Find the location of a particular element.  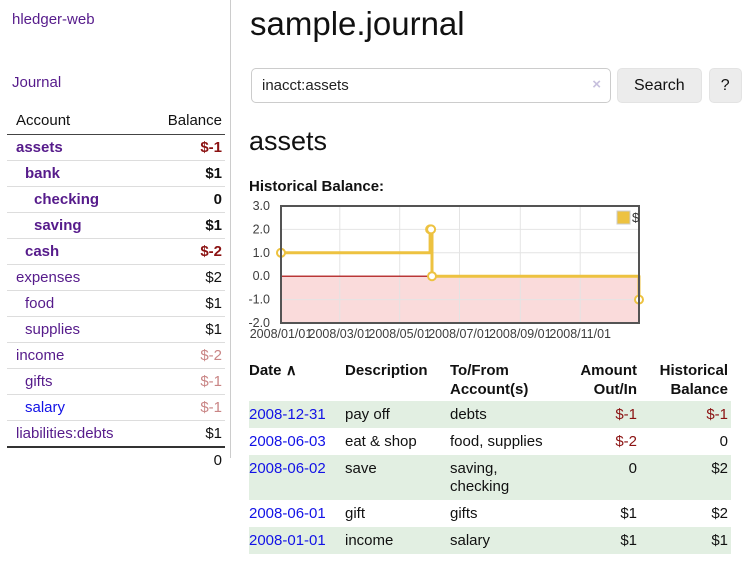

account-link: saving is located at coordinates (58, 225).